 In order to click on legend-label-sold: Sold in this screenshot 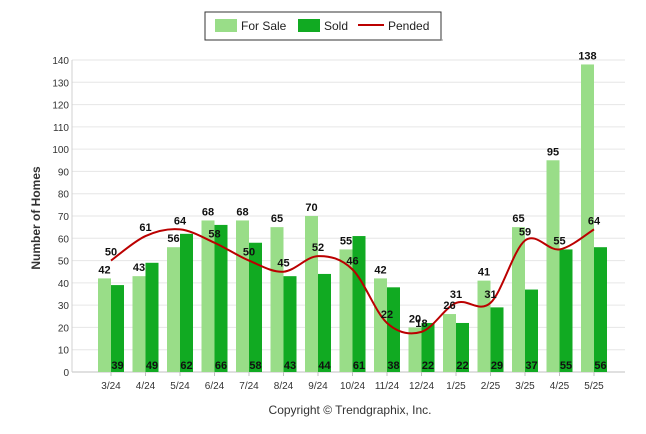, I will do `click(336, 26)`.